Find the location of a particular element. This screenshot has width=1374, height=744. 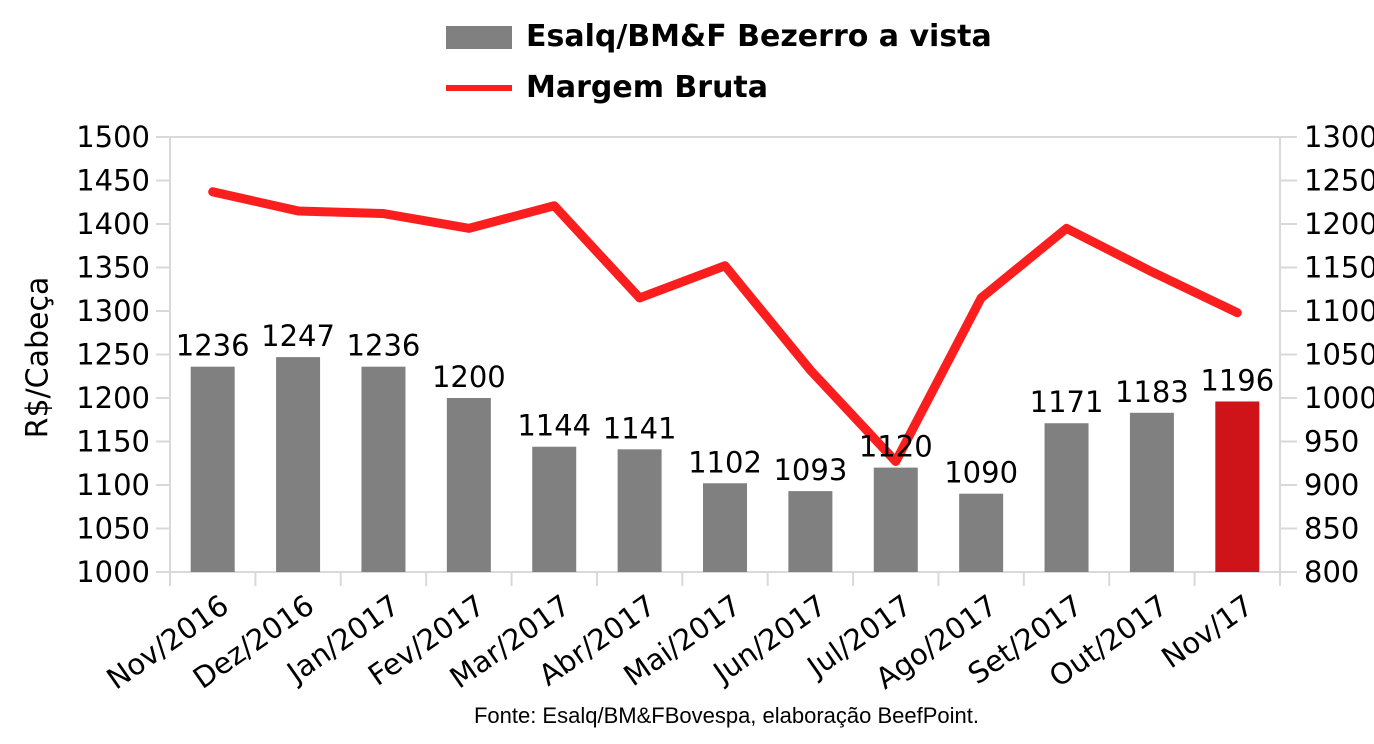

bar-highlighted is located at coordinates (1237, 486).